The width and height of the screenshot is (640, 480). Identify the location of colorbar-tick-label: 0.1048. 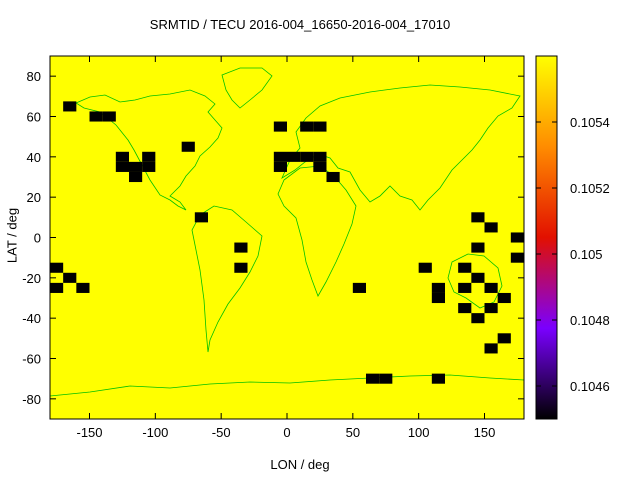
(590, 320).